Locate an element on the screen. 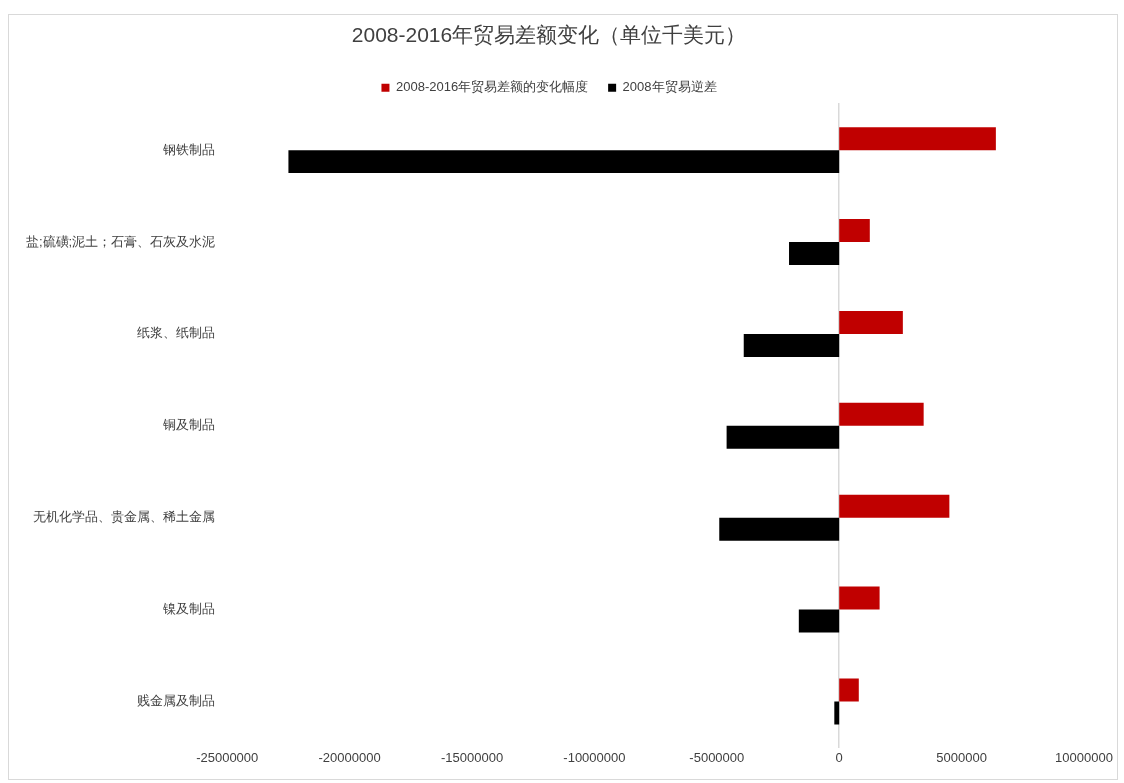 This screenshot has height=783, width=1124. y-tick-label: 镍及制品 is located at coordinates (189, 609).